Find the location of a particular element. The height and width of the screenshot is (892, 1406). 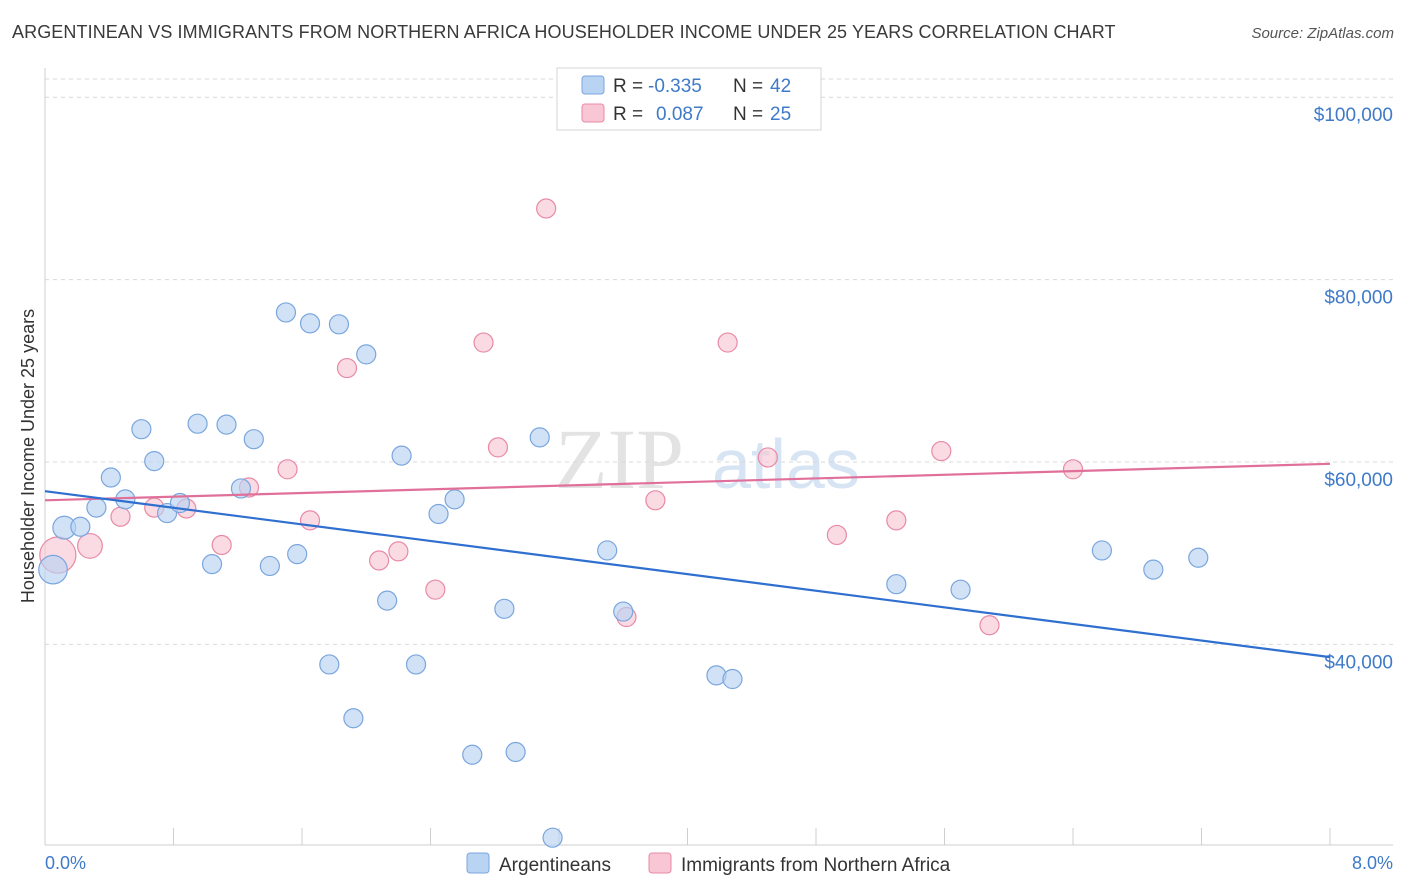

legend-n-label-blue: N = is located at coordinates (748, 86).